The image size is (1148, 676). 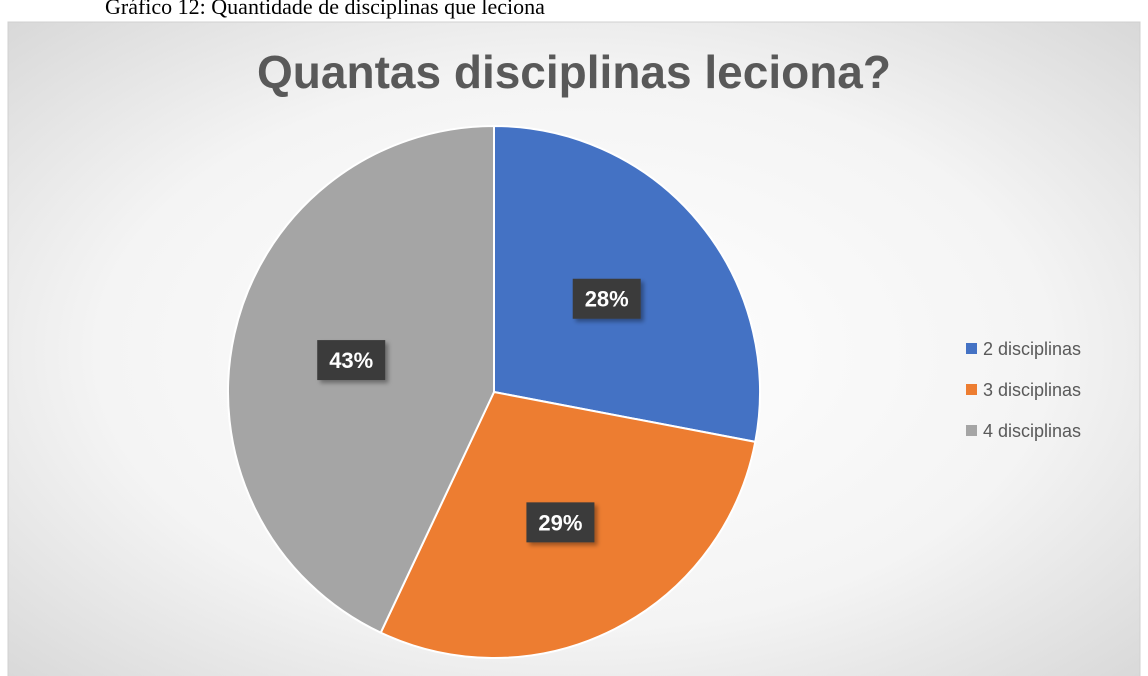 I want to click on data-label: 28%, so click(x=607, y=299).